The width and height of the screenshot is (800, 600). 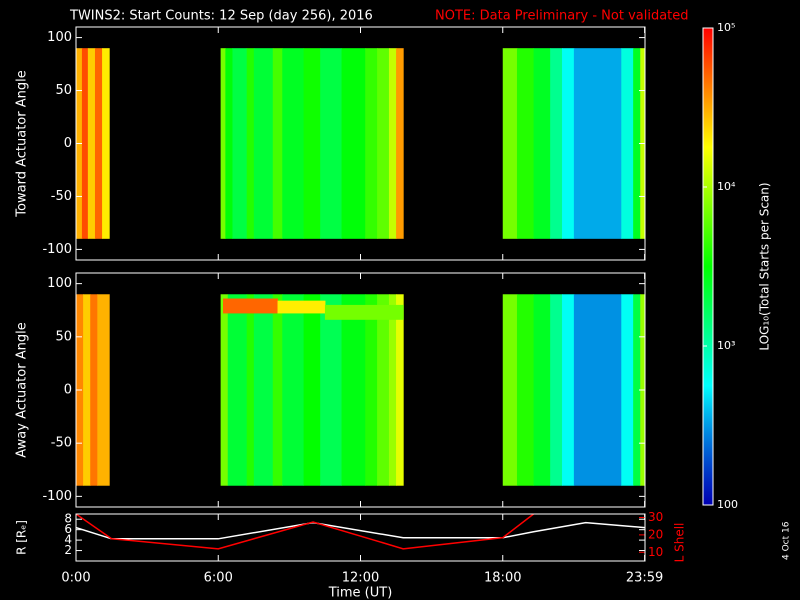 I want to click on colorbar, so click(x=708, y=266).